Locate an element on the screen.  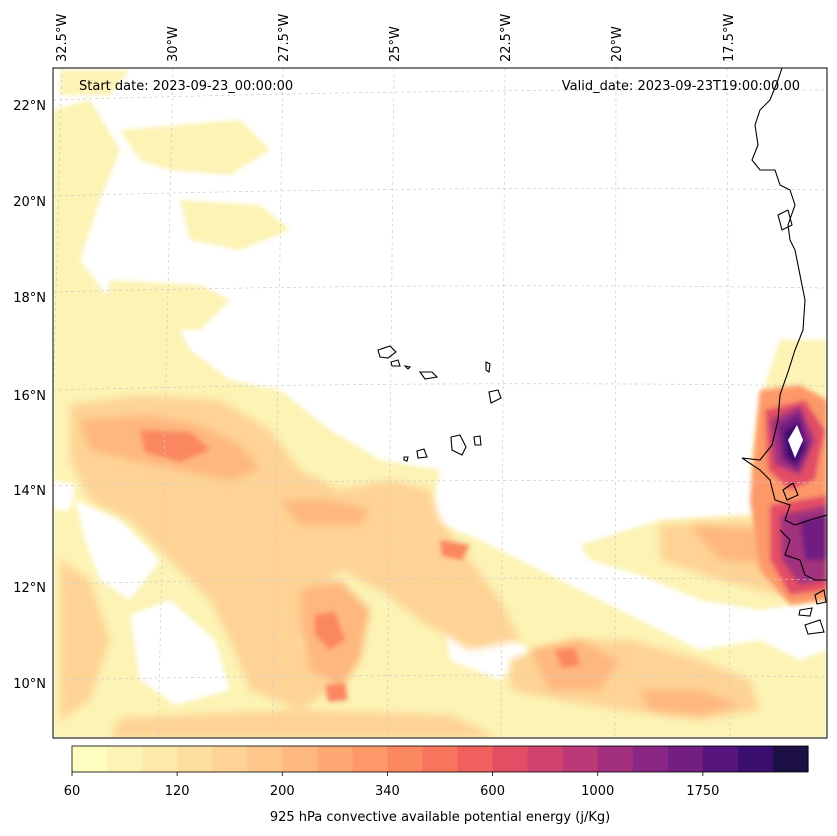
lat-label-4: 14°N is located at coordinates (29, 491).